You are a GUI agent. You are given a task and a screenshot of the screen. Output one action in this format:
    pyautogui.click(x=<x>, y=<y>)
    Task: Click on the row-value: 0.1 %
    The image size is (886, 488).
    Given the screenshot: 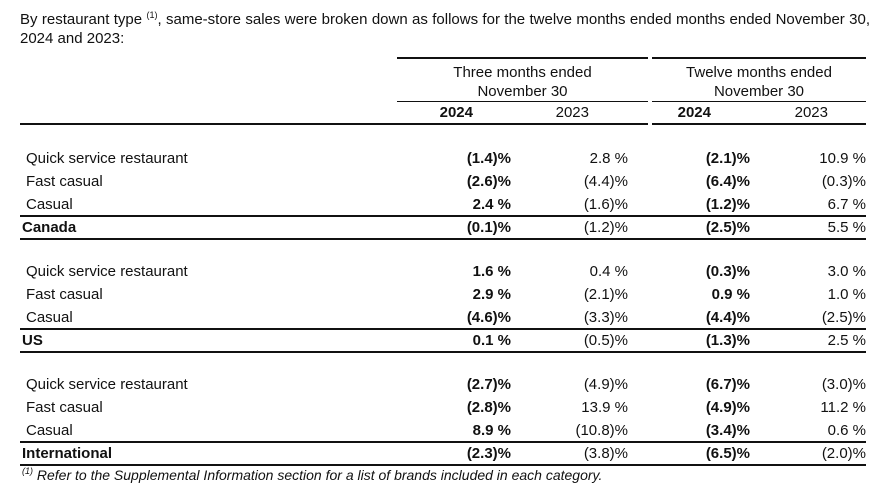 What is the action you would take?
    pyautogui.click(x=491, y=340)
    